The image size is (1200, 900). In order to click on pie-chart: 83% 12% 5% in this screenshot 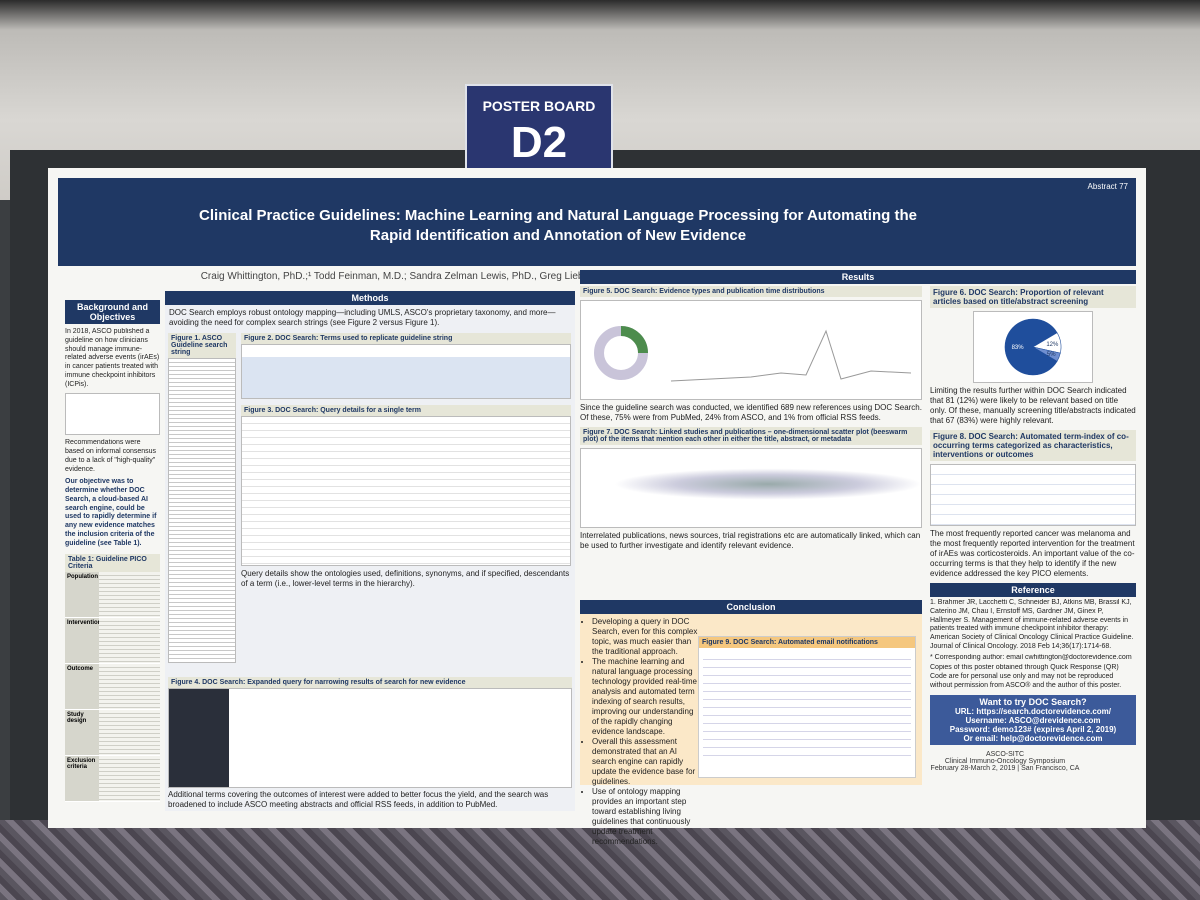, I will do `click(1033, 347)`.